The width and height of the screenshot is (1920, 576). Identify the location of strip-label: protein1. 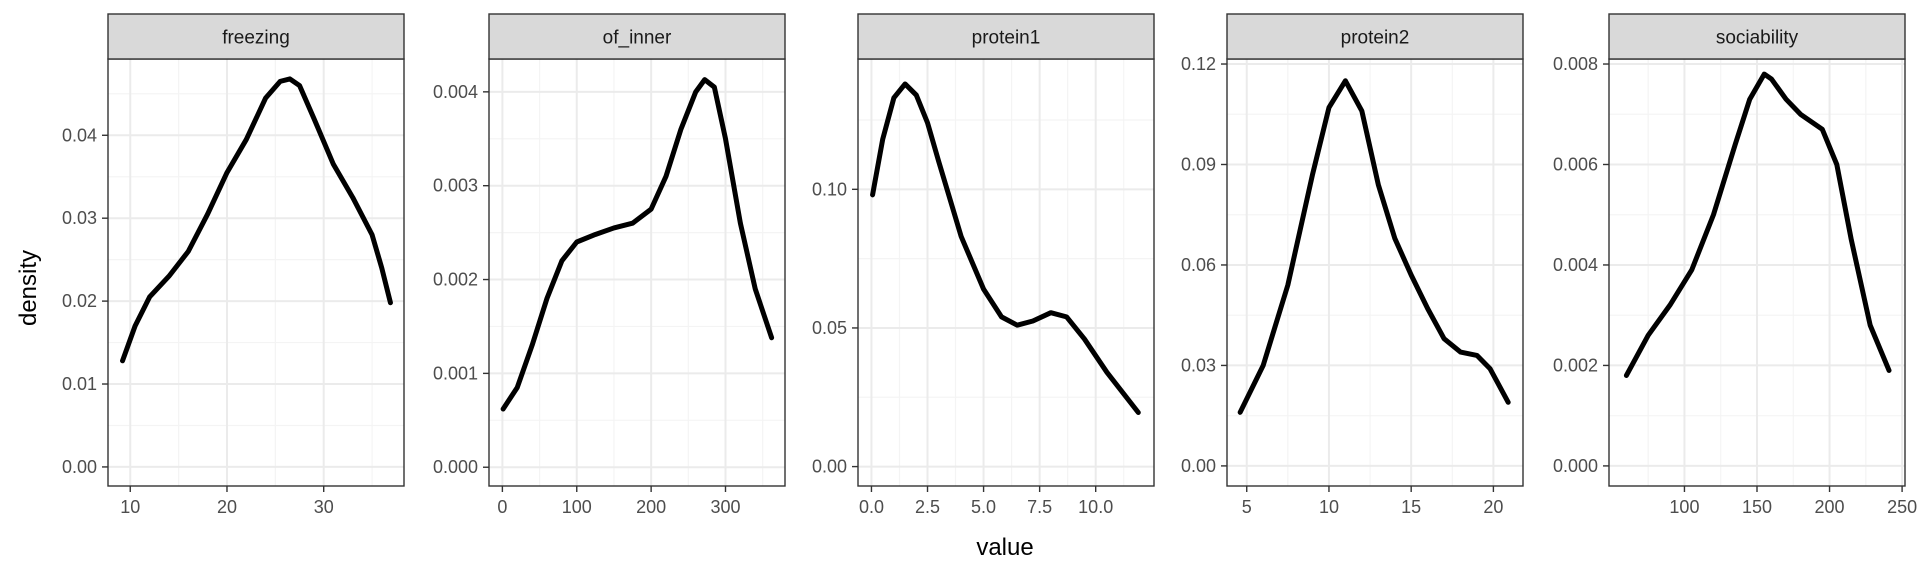
(1006, 38).